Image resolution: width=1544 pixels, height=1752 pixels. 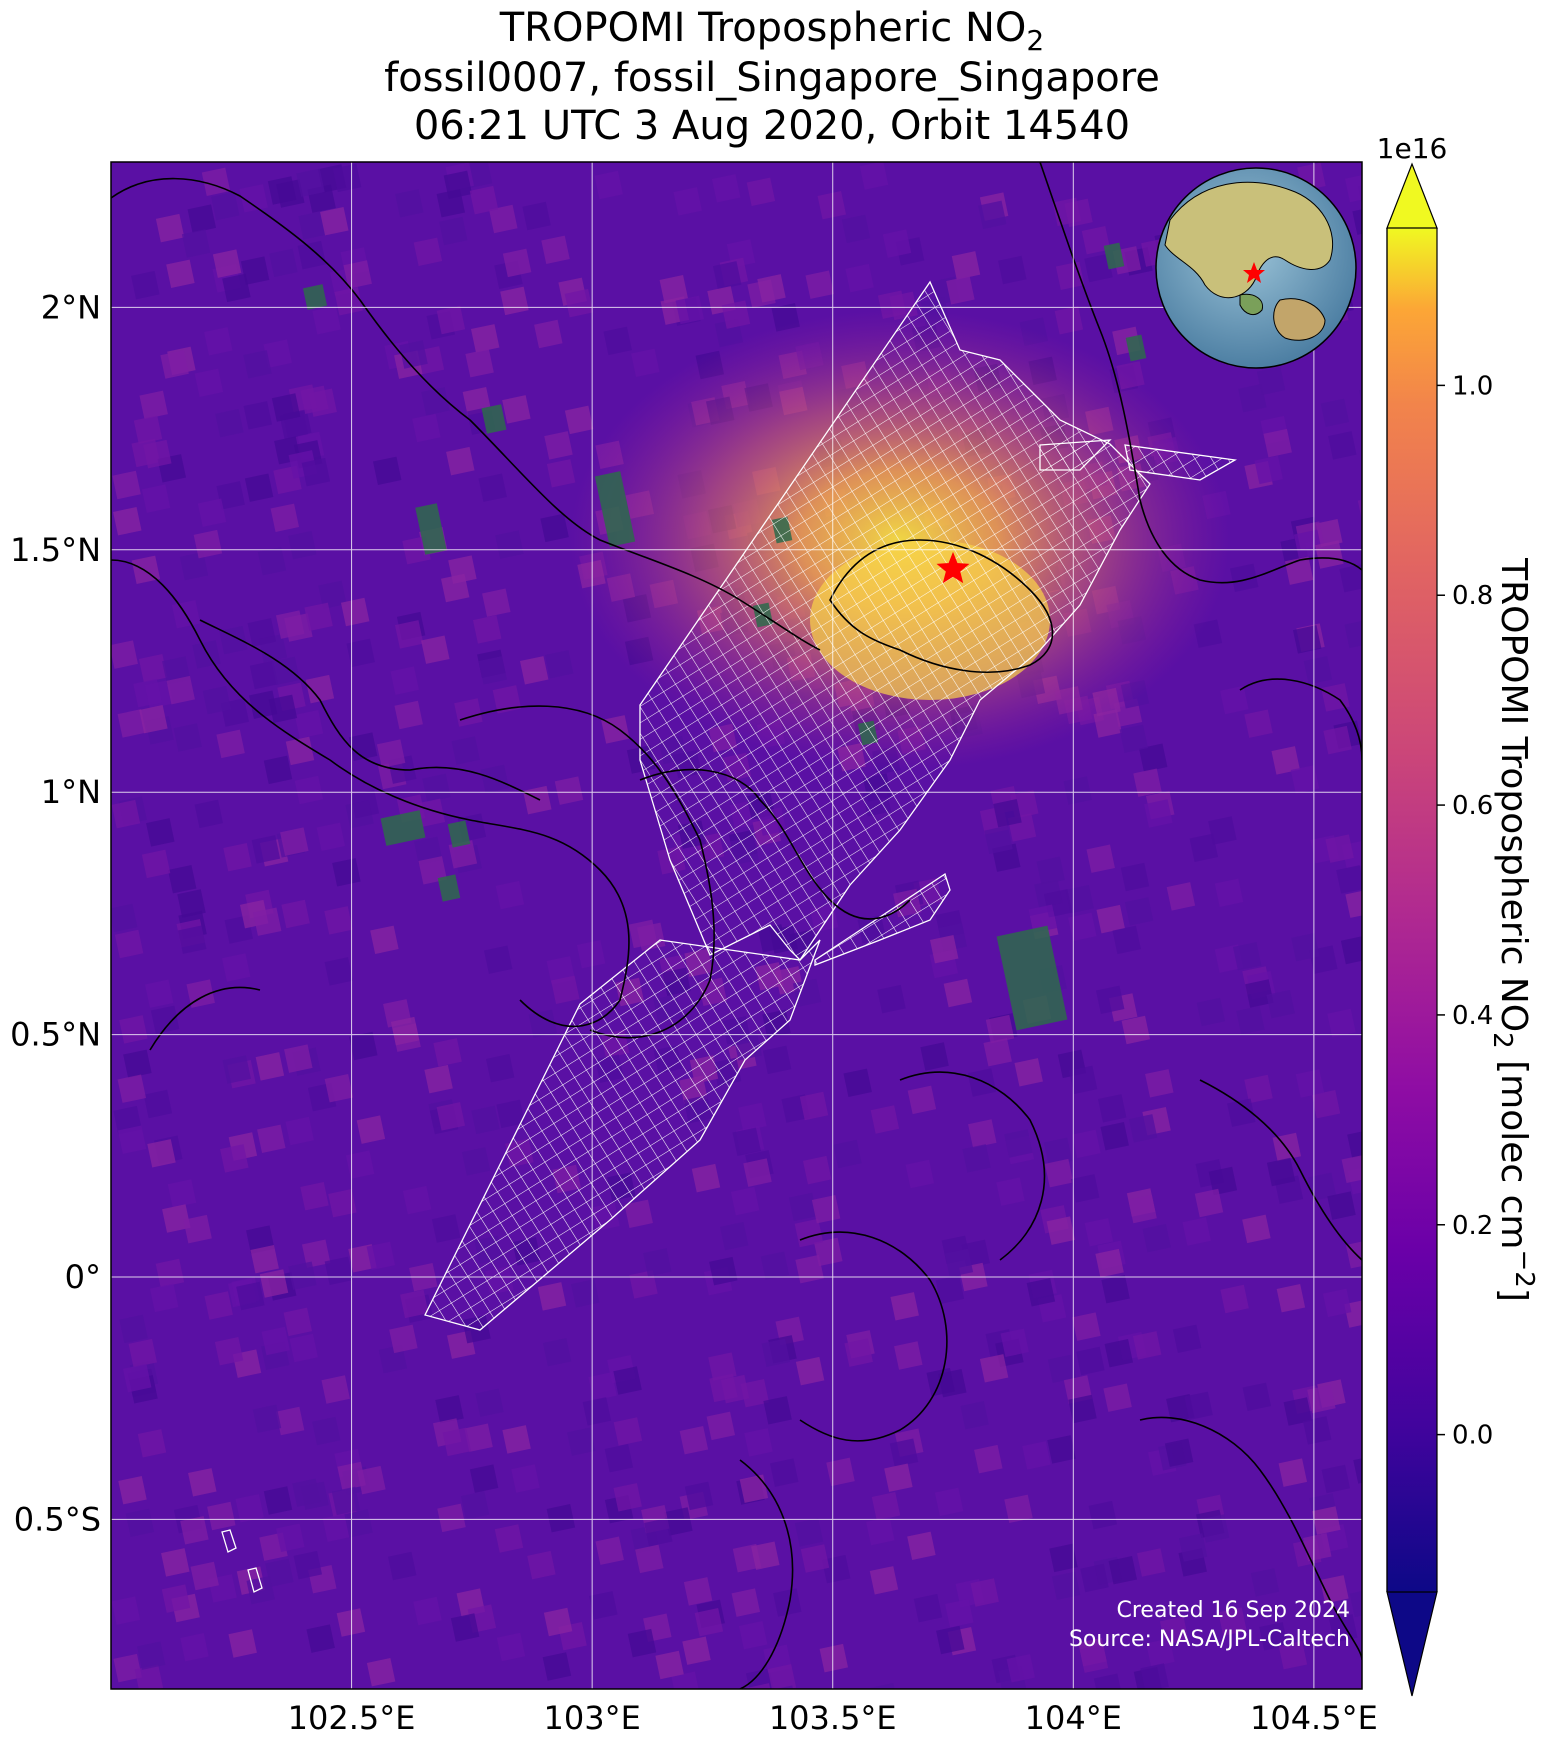 What do you see at coordinates (772, 78) in the screenshot?
I see `chart-title-line-2: fossil0007, fossil_Singapore_Singapore` at bounding box center [772, 78].